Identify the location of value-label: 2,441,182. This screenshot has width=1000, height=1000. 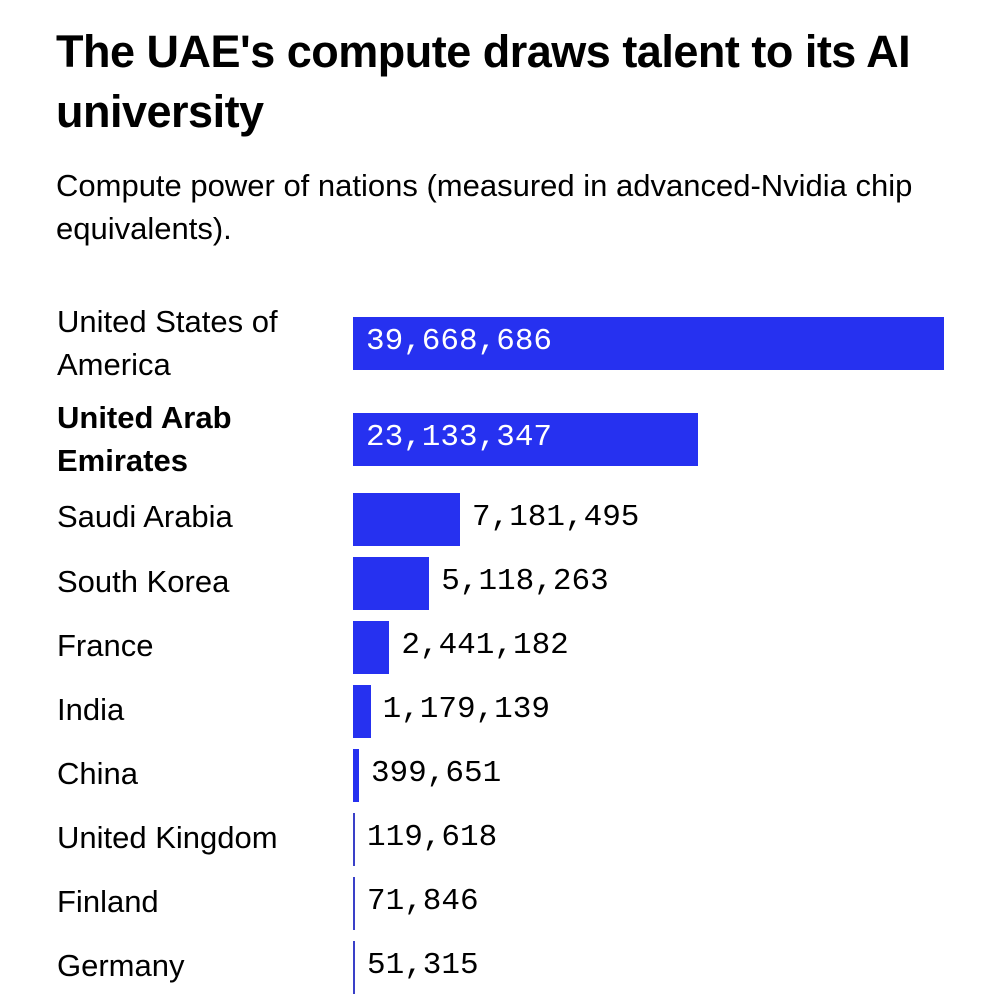
(485, 645).